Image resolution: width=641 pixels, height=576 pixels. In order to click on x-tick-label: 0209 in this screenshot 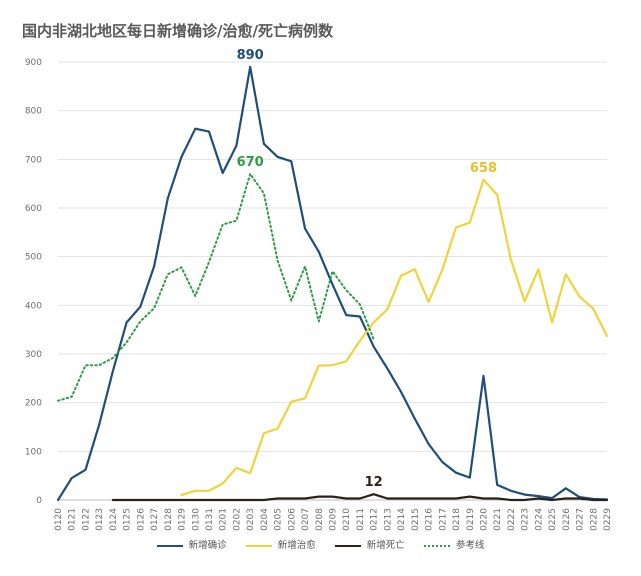, I will do `click(334, 519)`.